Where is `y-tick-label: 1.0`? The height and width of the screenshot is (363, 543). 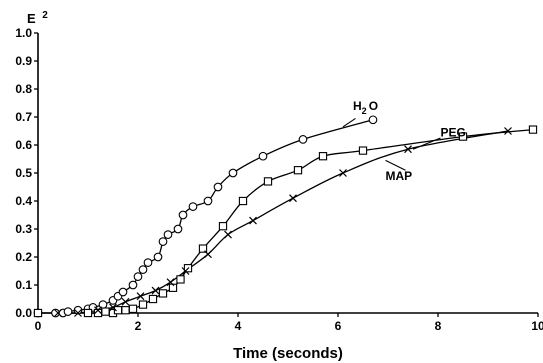 y-tick-label: 1.0 is located at coordinates (23, 33).